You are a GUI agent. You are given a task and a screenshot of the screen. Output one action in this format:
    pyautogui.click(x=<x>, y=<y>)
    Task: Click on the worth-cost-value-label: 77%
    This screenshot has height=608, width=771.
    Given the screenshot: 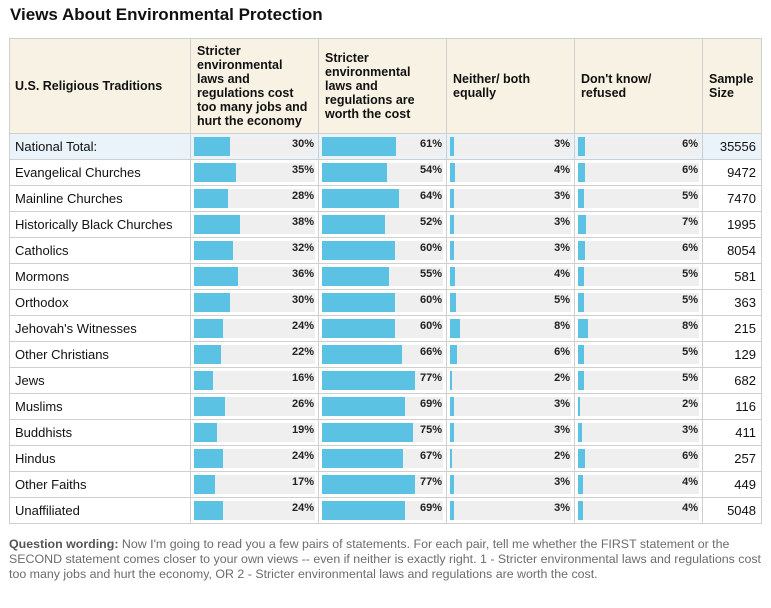 What is the action you would take?
    pyautogui.click(x=430, y=482)
    